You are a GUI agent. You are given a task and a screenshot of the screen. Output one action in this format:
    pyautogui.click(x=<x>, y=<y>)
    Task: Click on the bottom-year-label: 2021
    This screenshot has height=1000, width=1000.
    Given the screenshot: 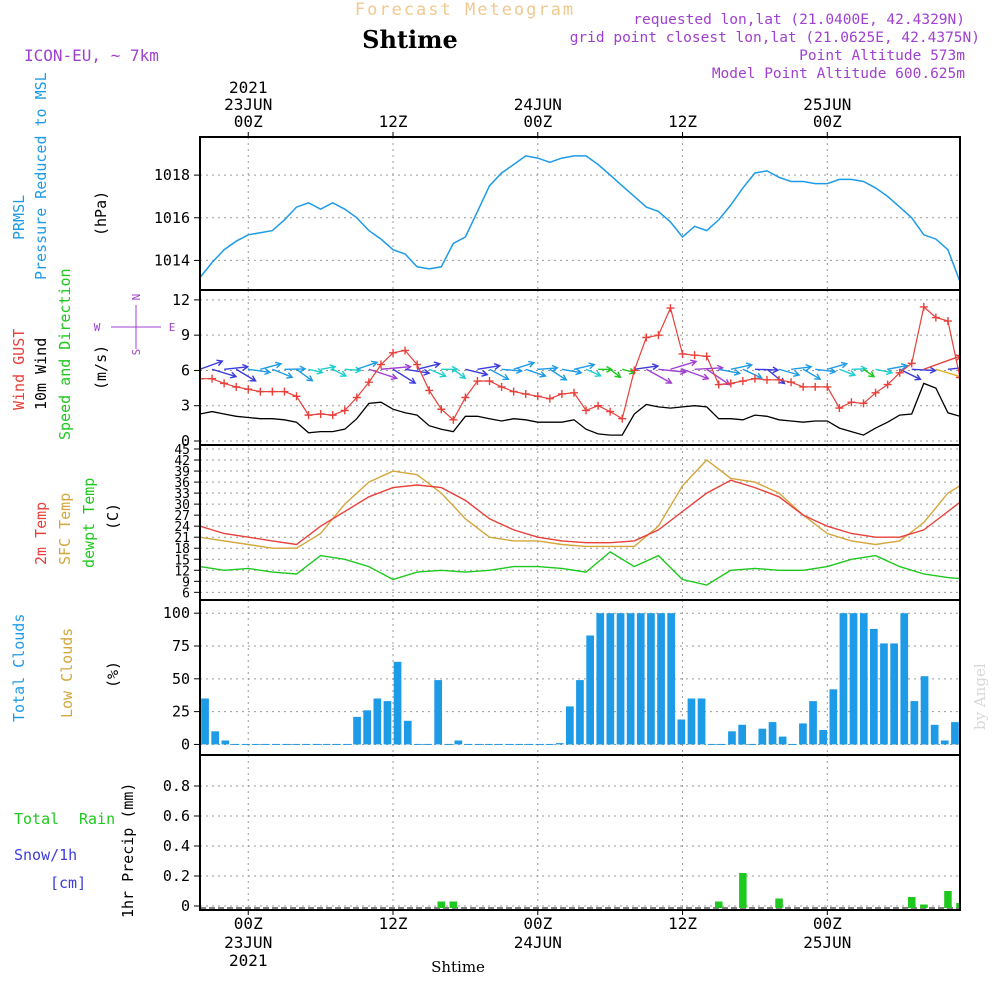 What is the action you would take?
    pyautogui.click(x=248, y=960)
    